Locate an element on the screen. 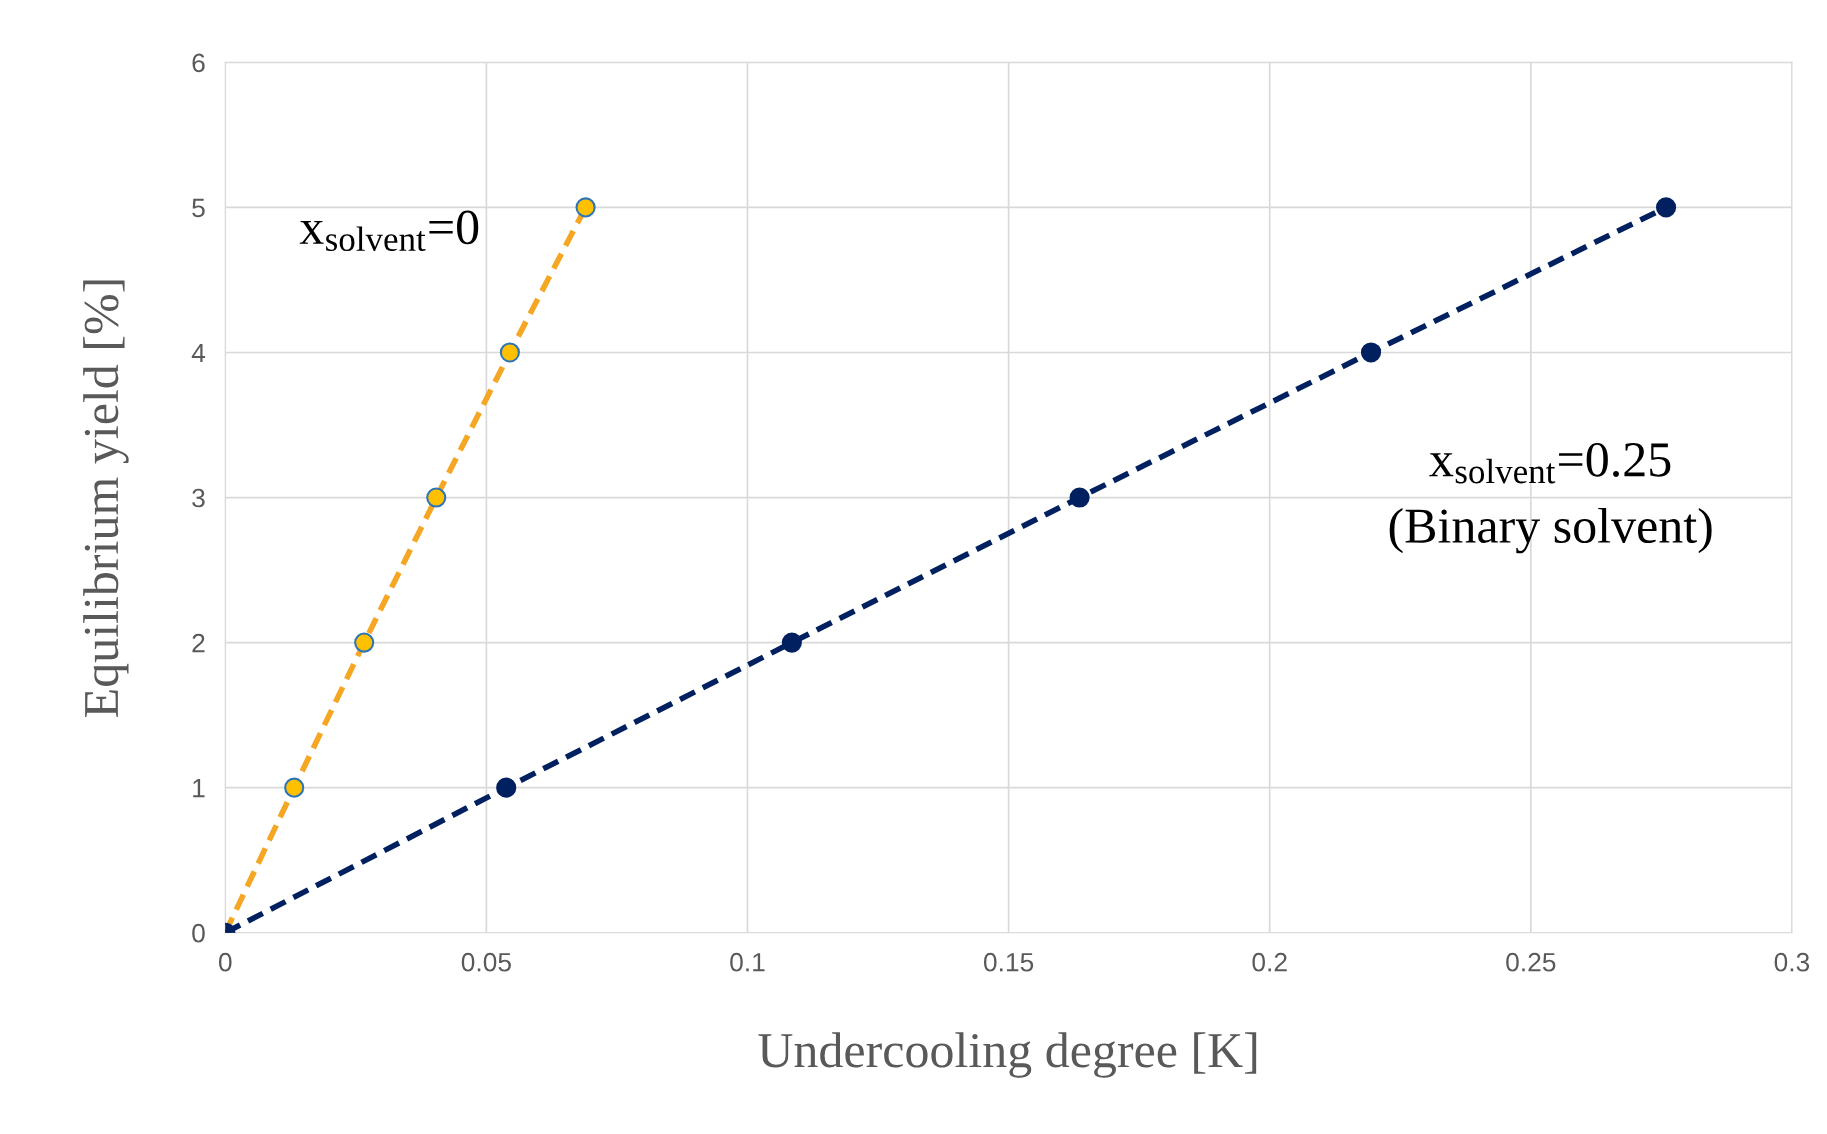  annotation: x$_{solvent}$=0.25 (Binary solvent) is located at coordinates (1550, 498).